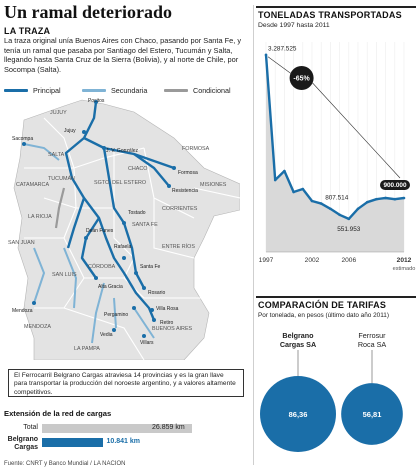 This screenshot has width=420, height=473. Describe the element at coordinates (348, 260) in the screenshot. I see `x-tick-label: 2006` at that location.